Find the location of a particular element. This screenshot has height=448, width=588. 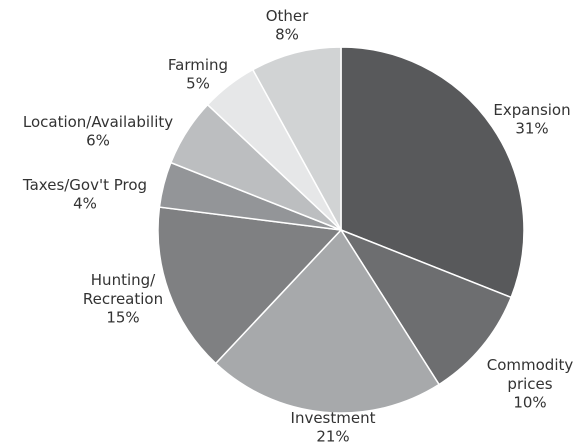

label-line: Taxes/Gov't Prog is located at coordinates (84, 185).